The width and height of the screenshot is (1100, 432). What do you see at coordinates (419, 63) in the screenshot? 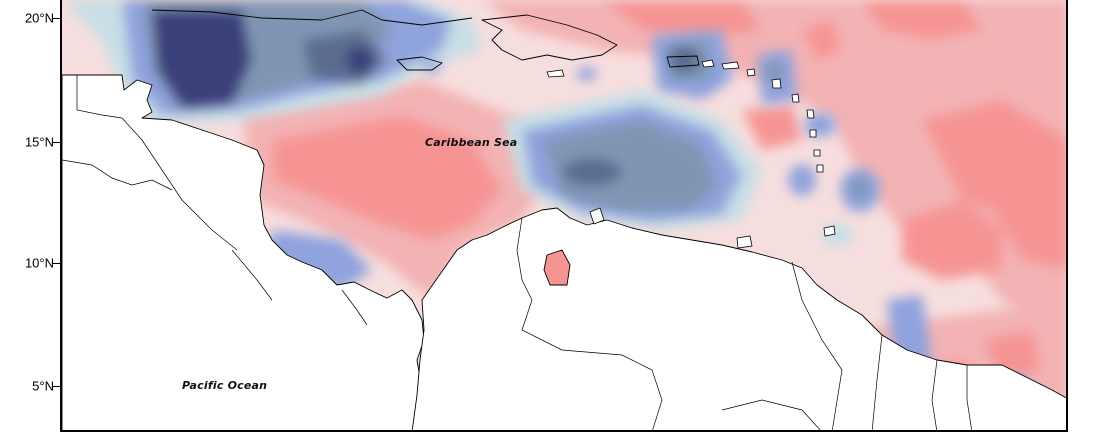
I see `jamaica-land` at bounding box center [419, 63].